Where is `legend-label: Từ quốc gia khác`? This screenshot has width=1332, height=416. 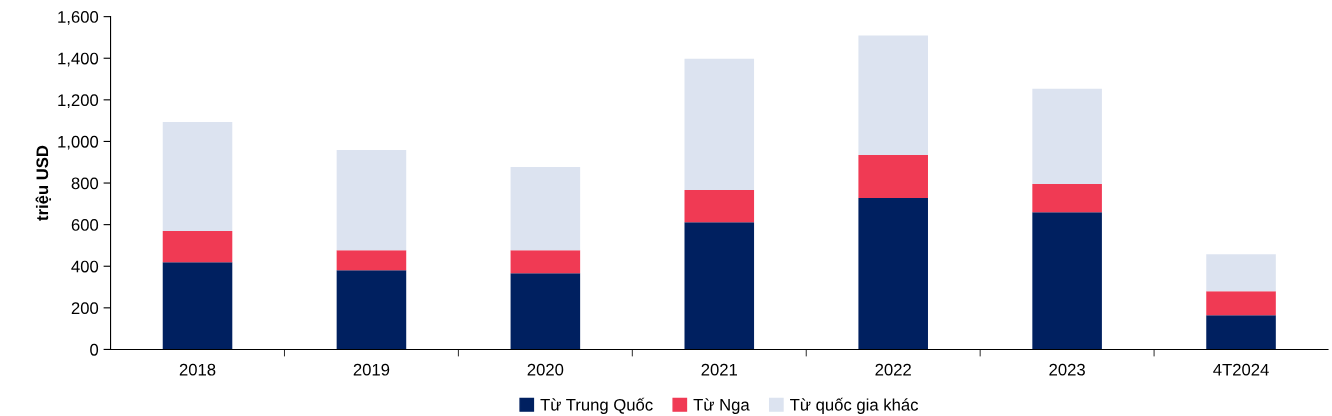 legend-label: Từ quốc gia khác is located at coordinates (854, 405).